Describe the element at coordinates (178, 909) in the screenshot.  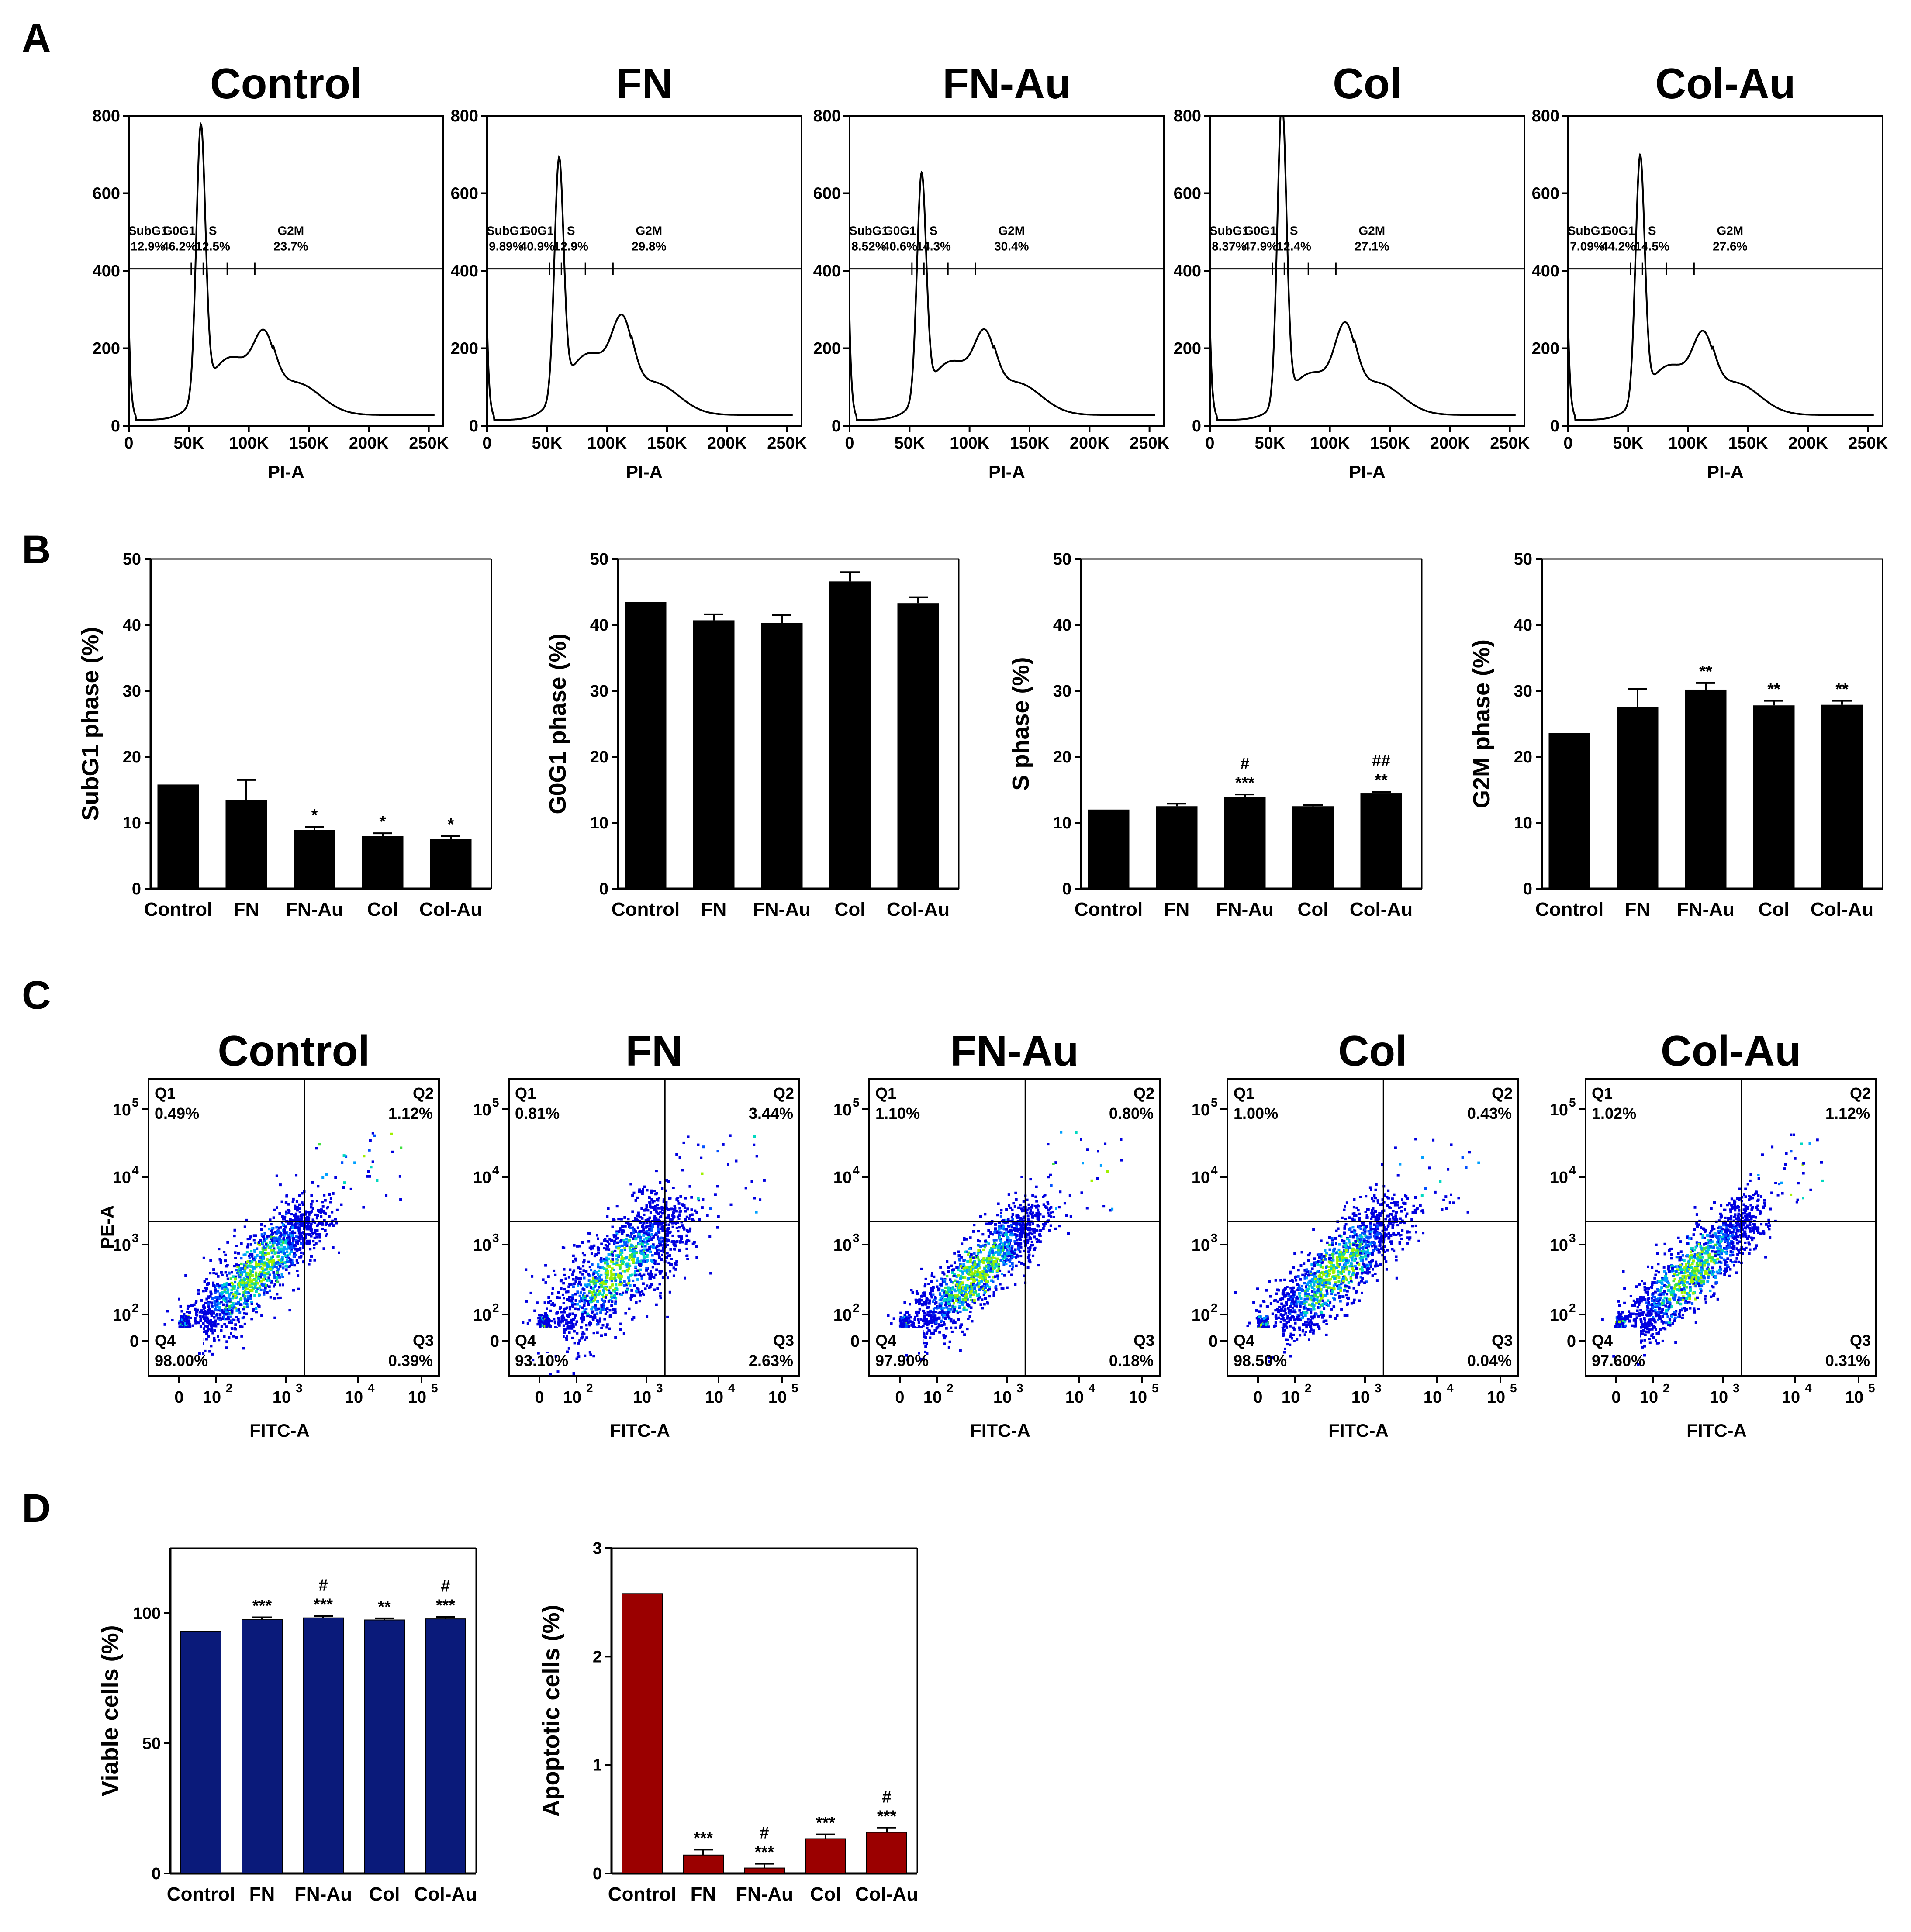
I see `category-label: Control` at that location.